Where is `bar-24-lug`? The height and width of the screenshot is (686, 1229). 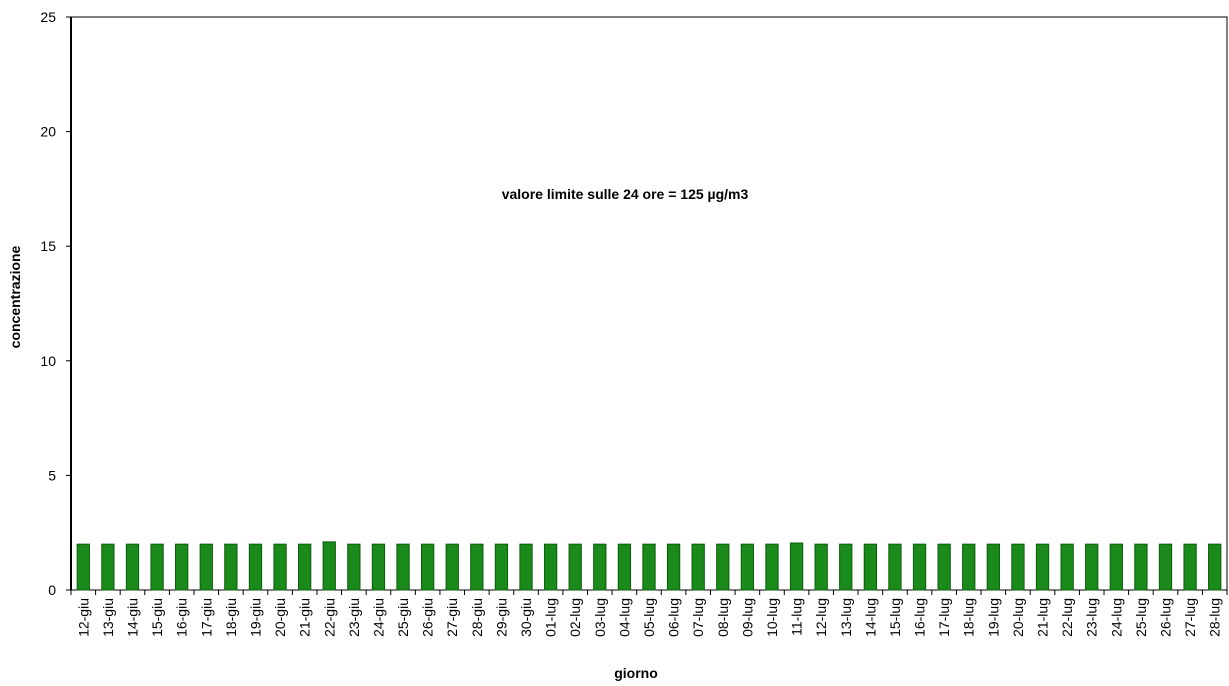 bar-24-lug is located at coordinates (1116, 567).